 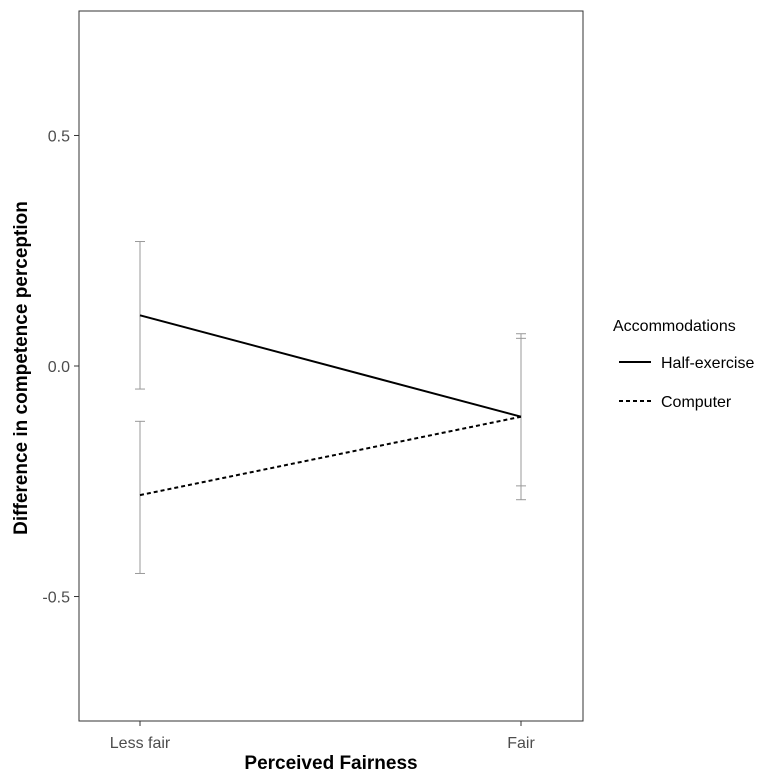 What do you see at coordinates (330, 456) in the screenshot?
I see `series-line-computer` at bounding box center [330, 456].